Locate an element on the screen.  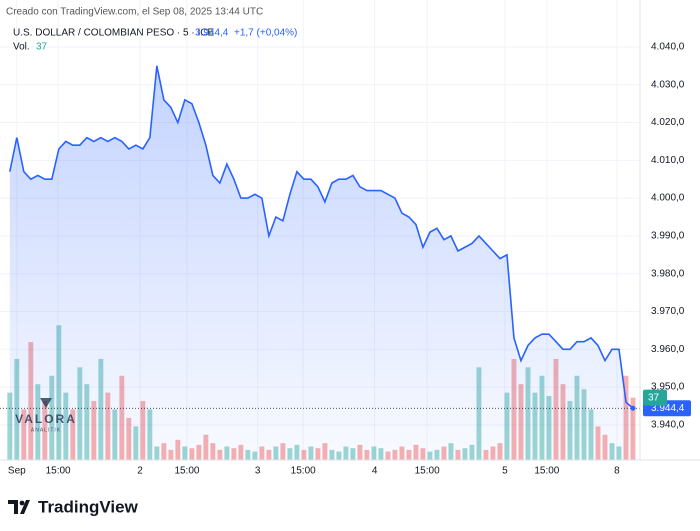
y-tick-label: 3.970,0 is located at coordinates (668, 311).